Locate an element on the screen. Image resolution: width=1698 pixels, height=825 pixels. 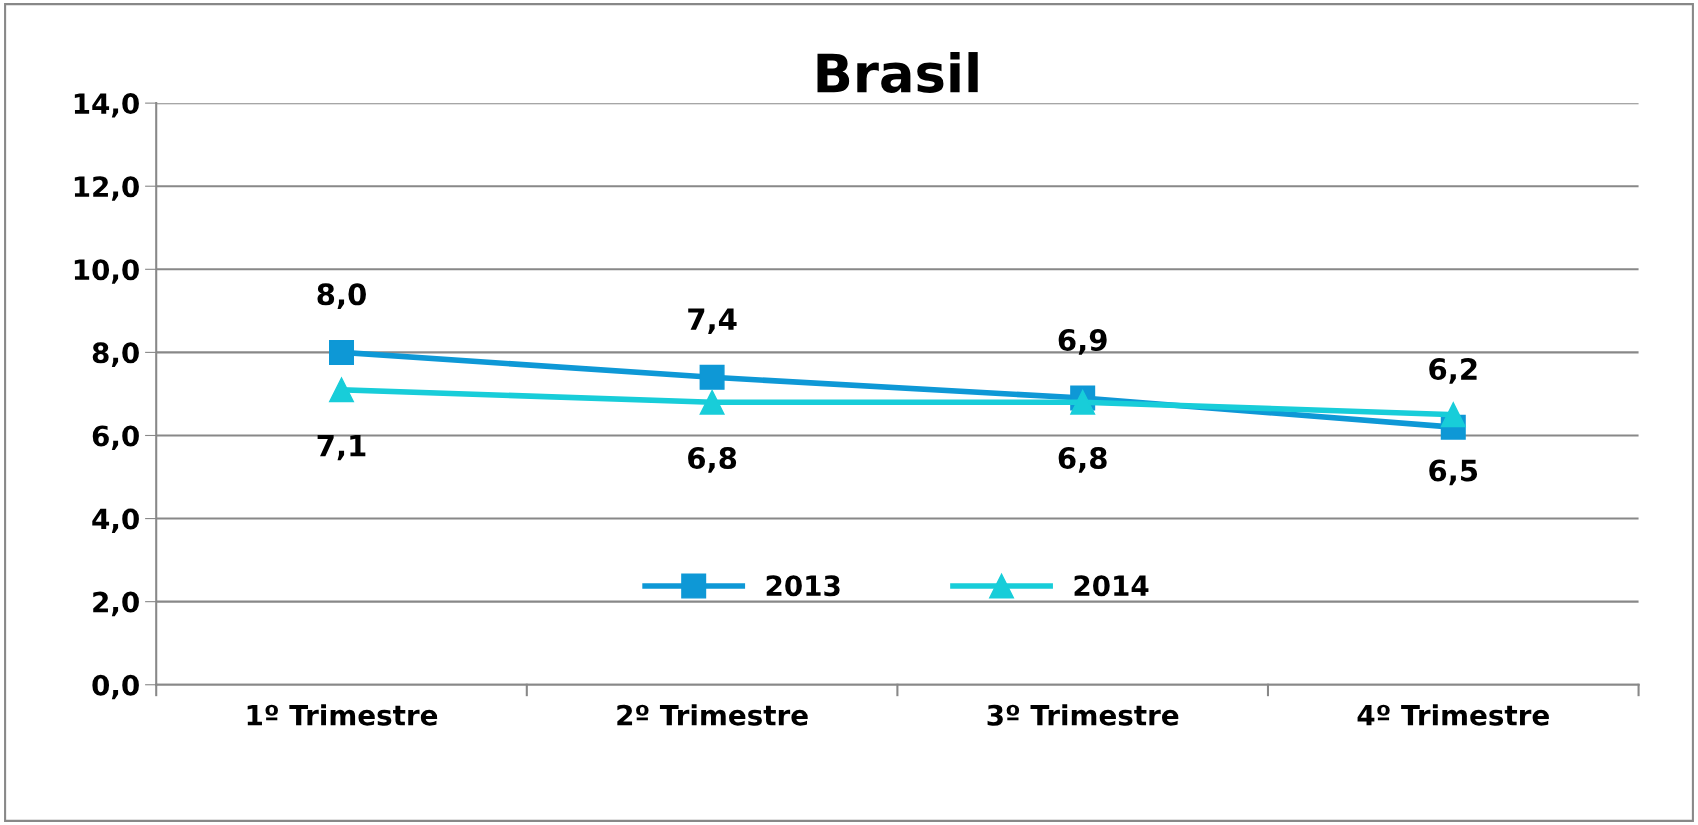
y-tick-label: 14,0 is located at coordinates (106, 105).